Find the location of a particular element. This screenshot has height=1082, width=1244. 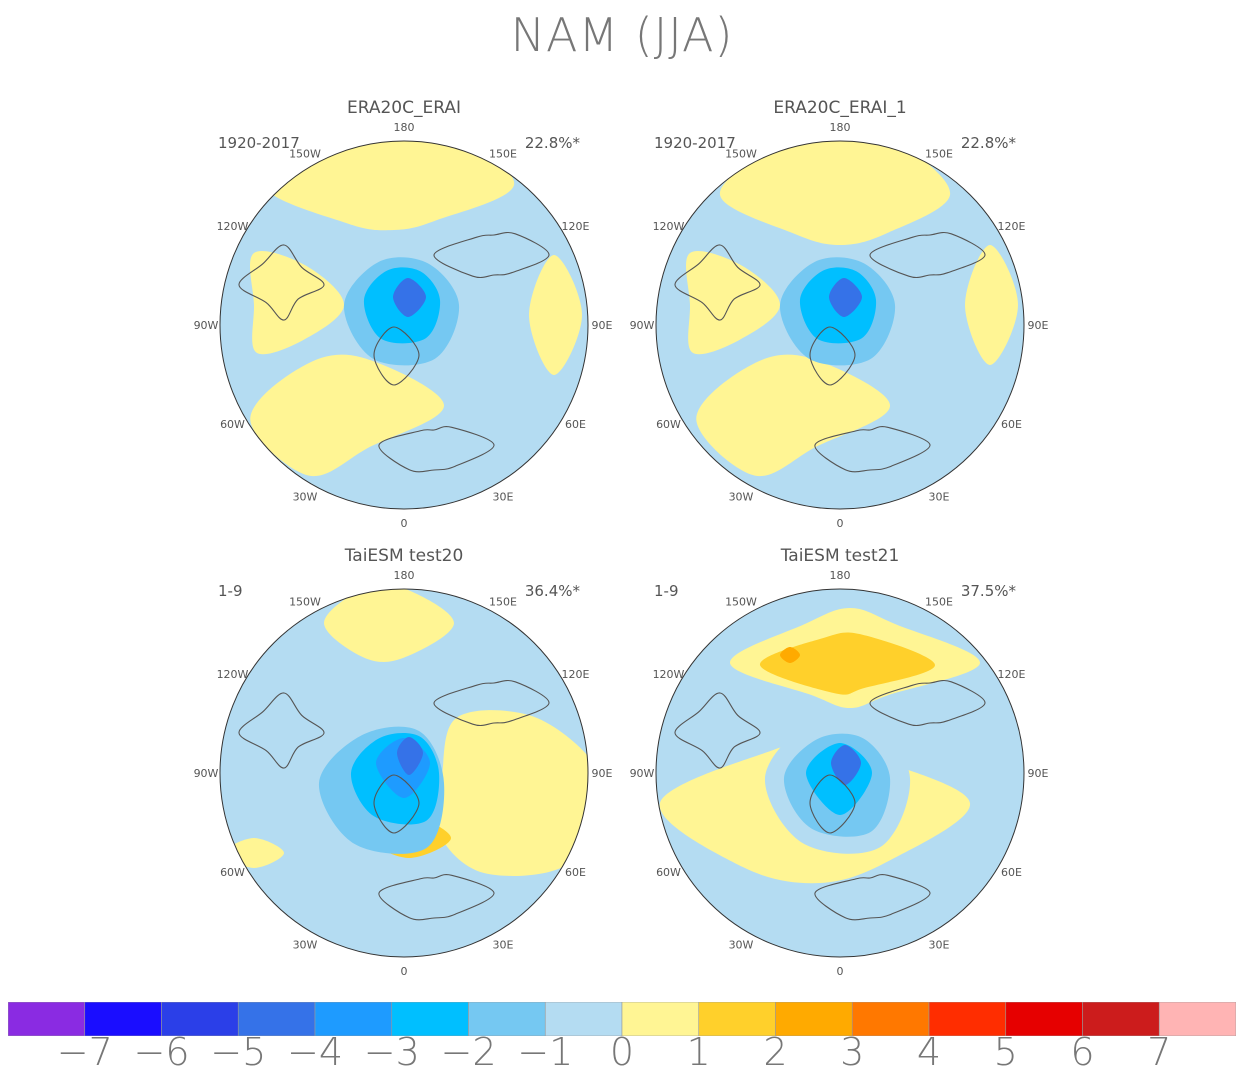

colorbar-tick-label: 3 is located at coordinates (852, 1052).